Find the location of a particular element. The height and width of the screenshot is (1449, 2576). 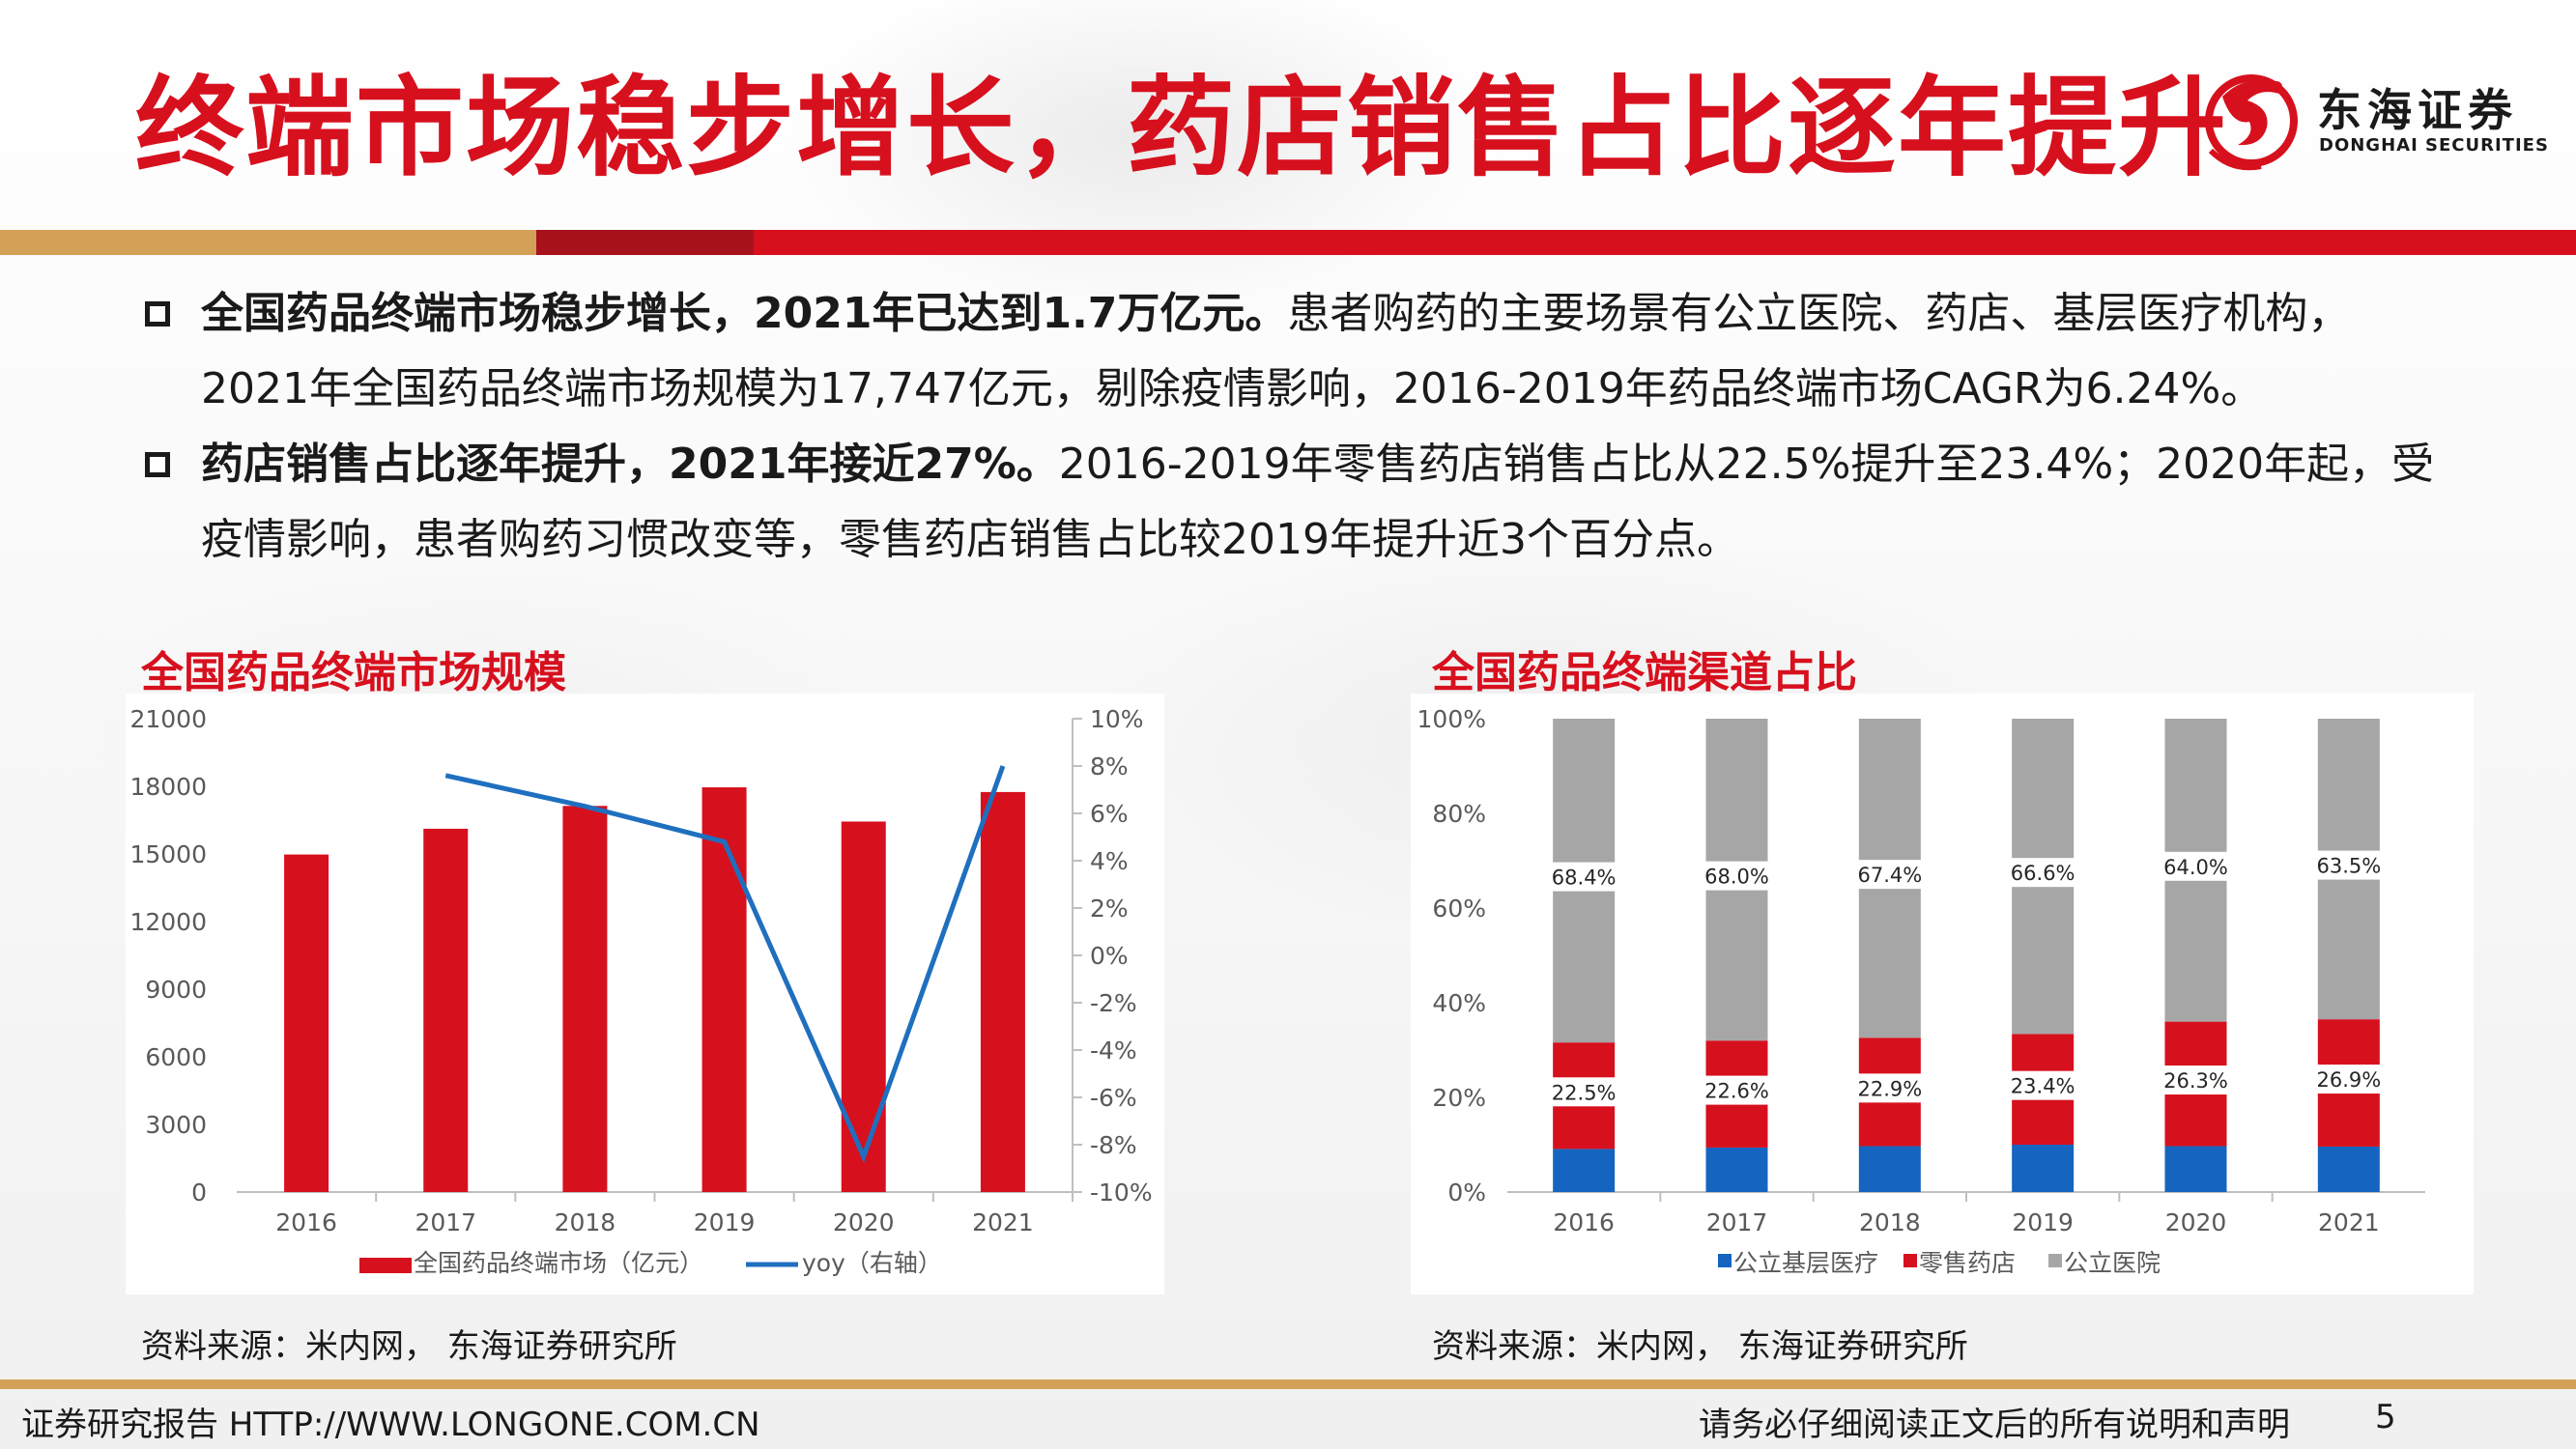

data-label-hospital: 66.6% is located at coordinates (2043, 873).